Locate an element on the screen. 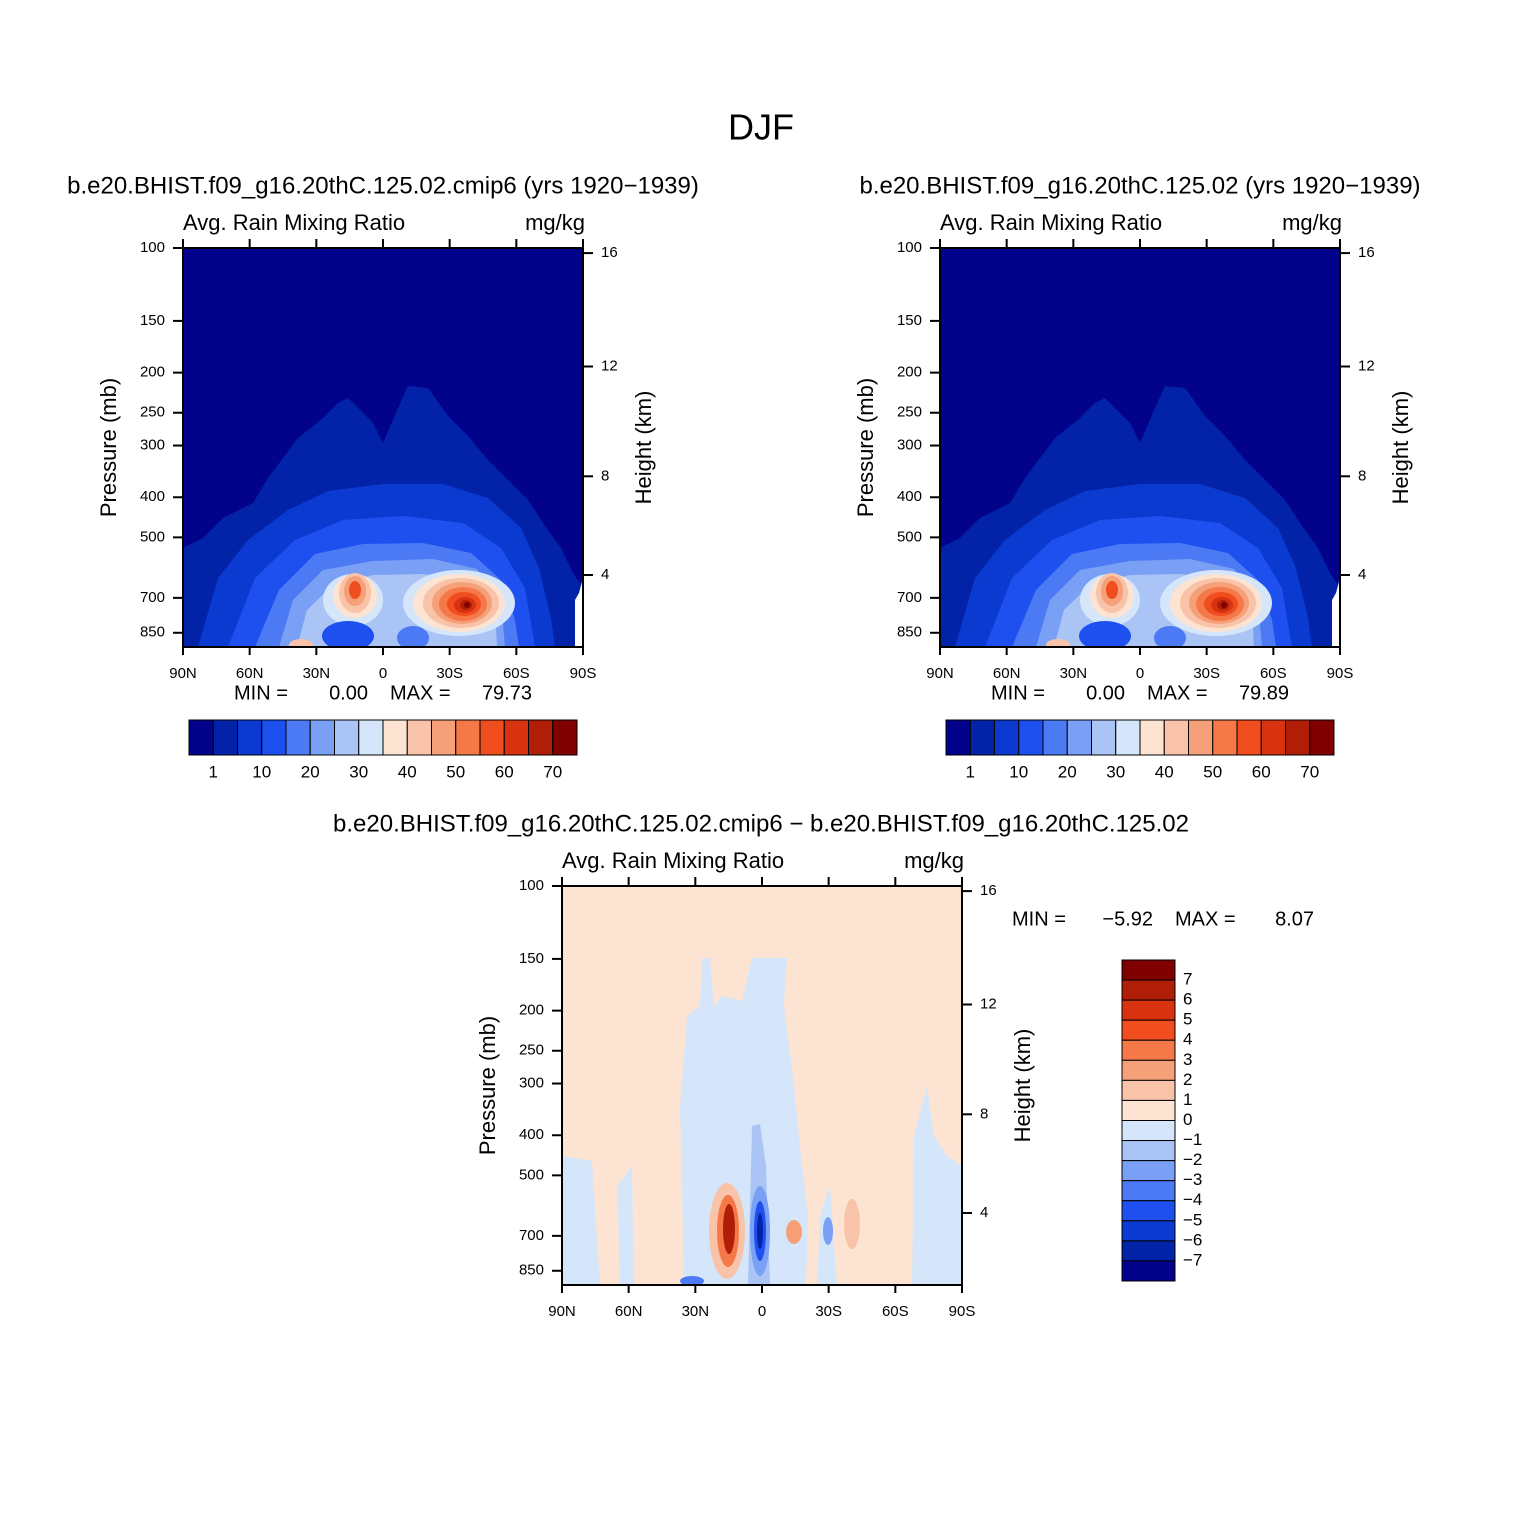  max-value: 79.73 is located at coordinates (507, 693).